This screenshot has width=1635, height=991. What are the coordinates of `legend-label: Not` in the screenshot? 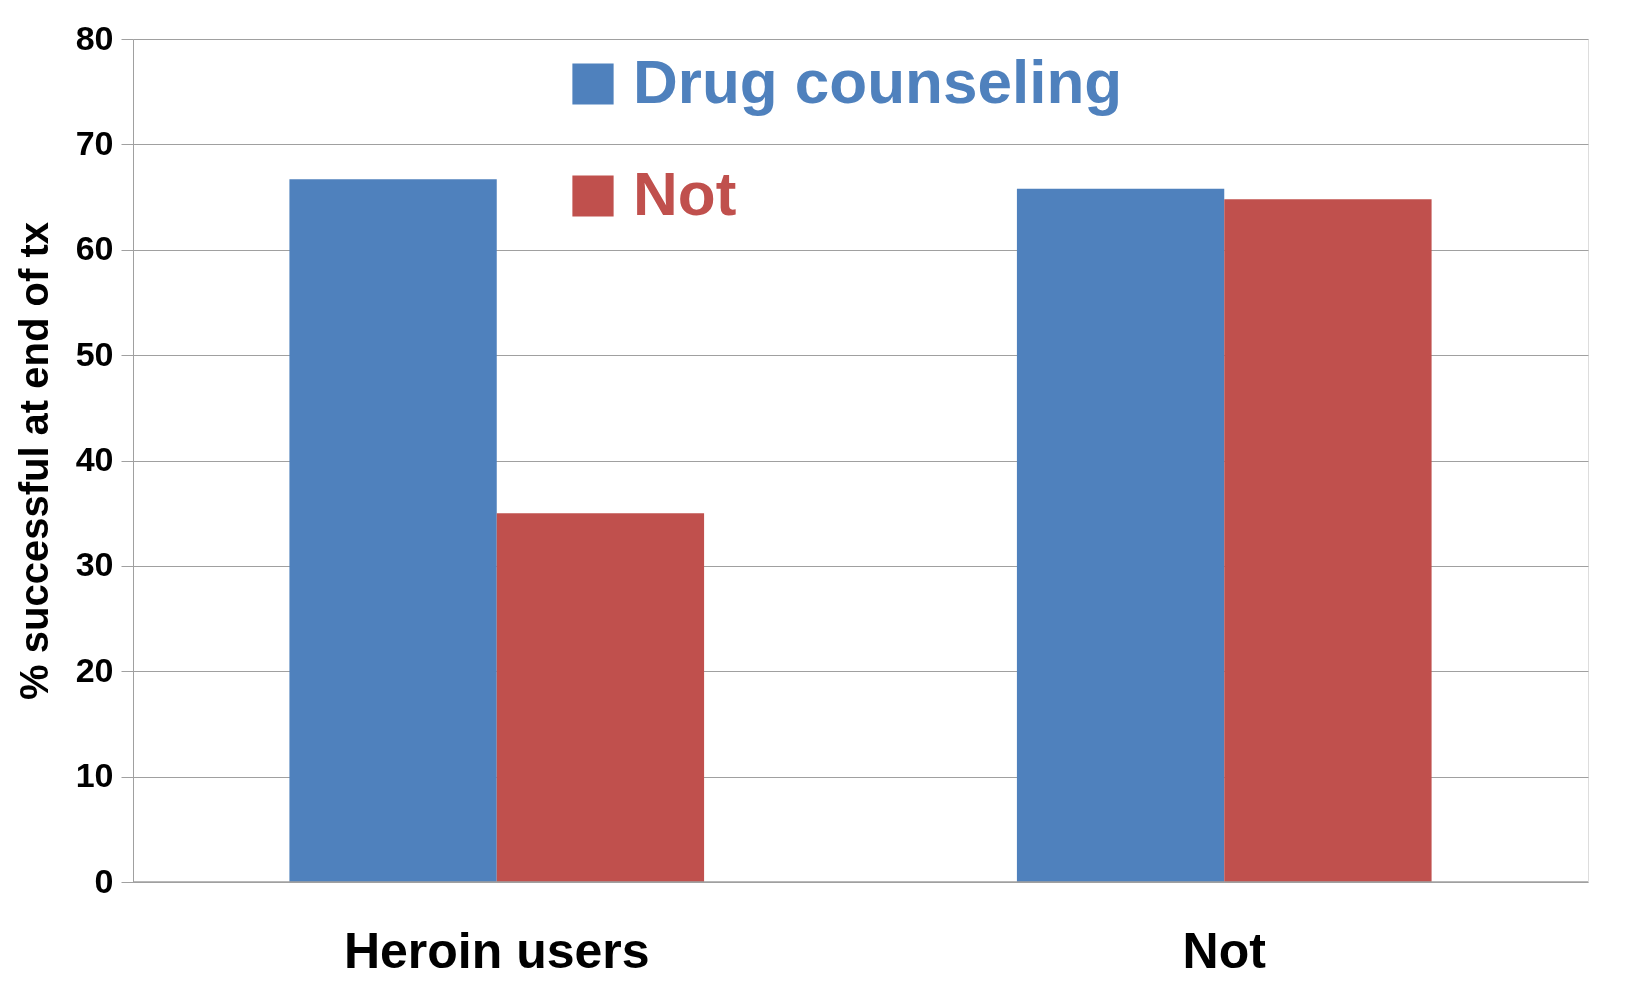 It's located at (685, 193).